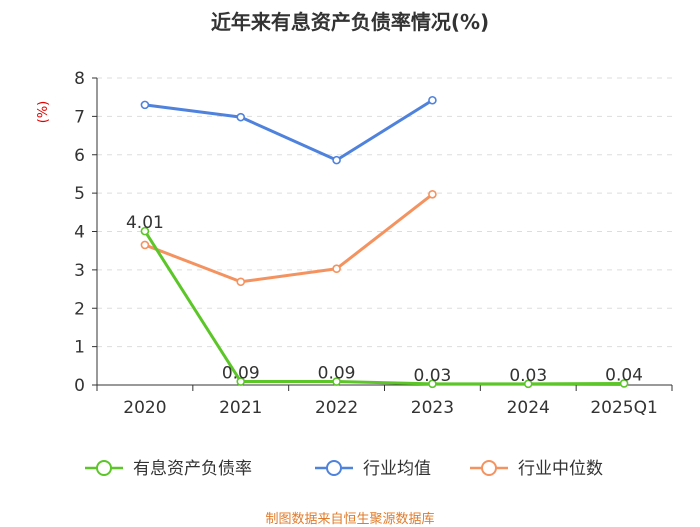 This screenshot has width=700, height=527. Describe the element at coordinates (79, 271) in the screenshot. I see `y-tick-label: 3` at that location.